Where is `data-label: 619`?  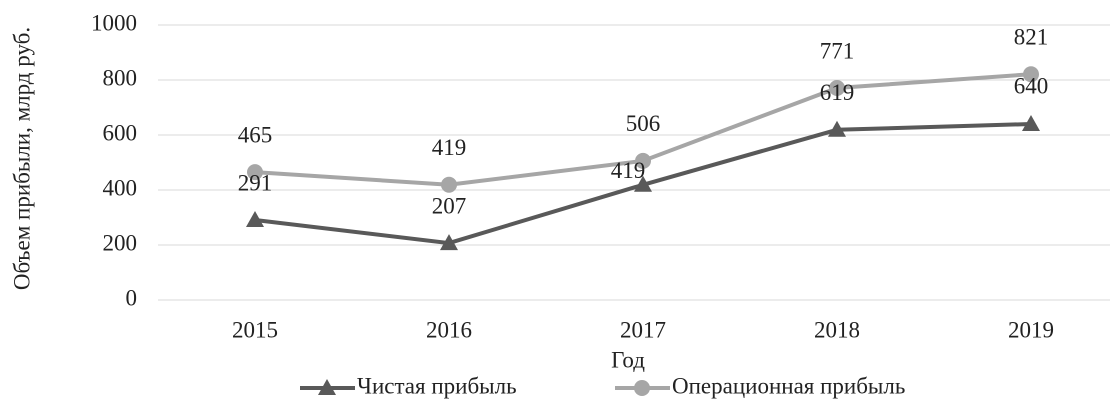
data-label: 619 is located at coordinates (837, 92).